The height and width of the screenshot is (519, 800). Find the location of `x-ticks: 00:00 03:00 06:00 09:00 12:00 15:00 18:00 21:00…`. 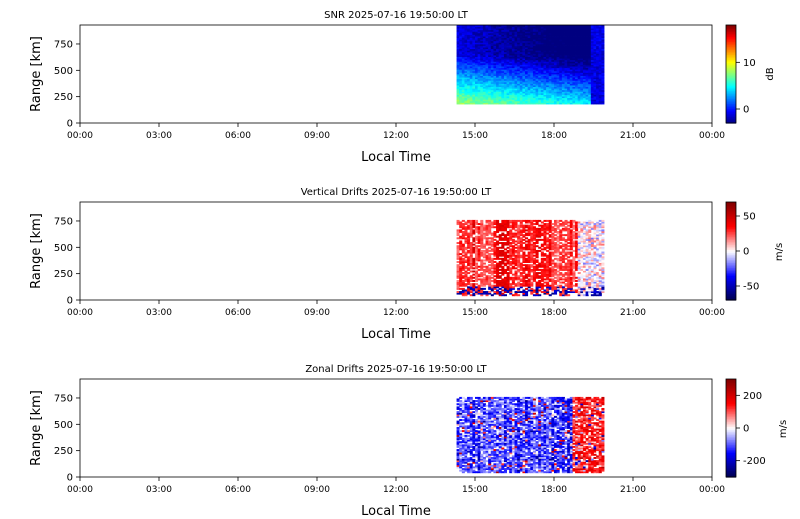

x-ticks: 00:00 03:00 06:00 09:00 12:00 15:00 18:00 21:00… is located at coordinates (396, 309).